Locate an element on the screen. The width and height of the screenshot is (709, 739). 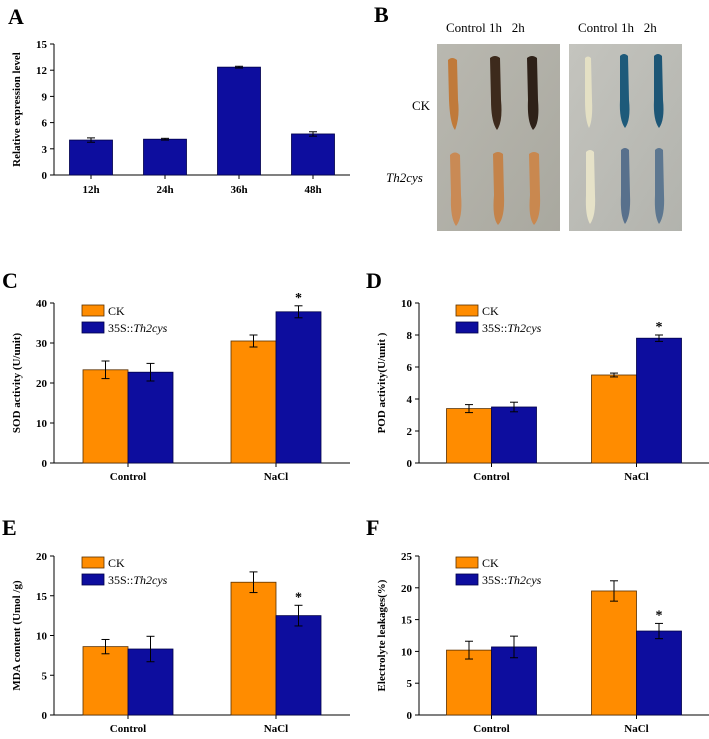
legend-swatch-f-th2cys is located at coordinates (467, 579).